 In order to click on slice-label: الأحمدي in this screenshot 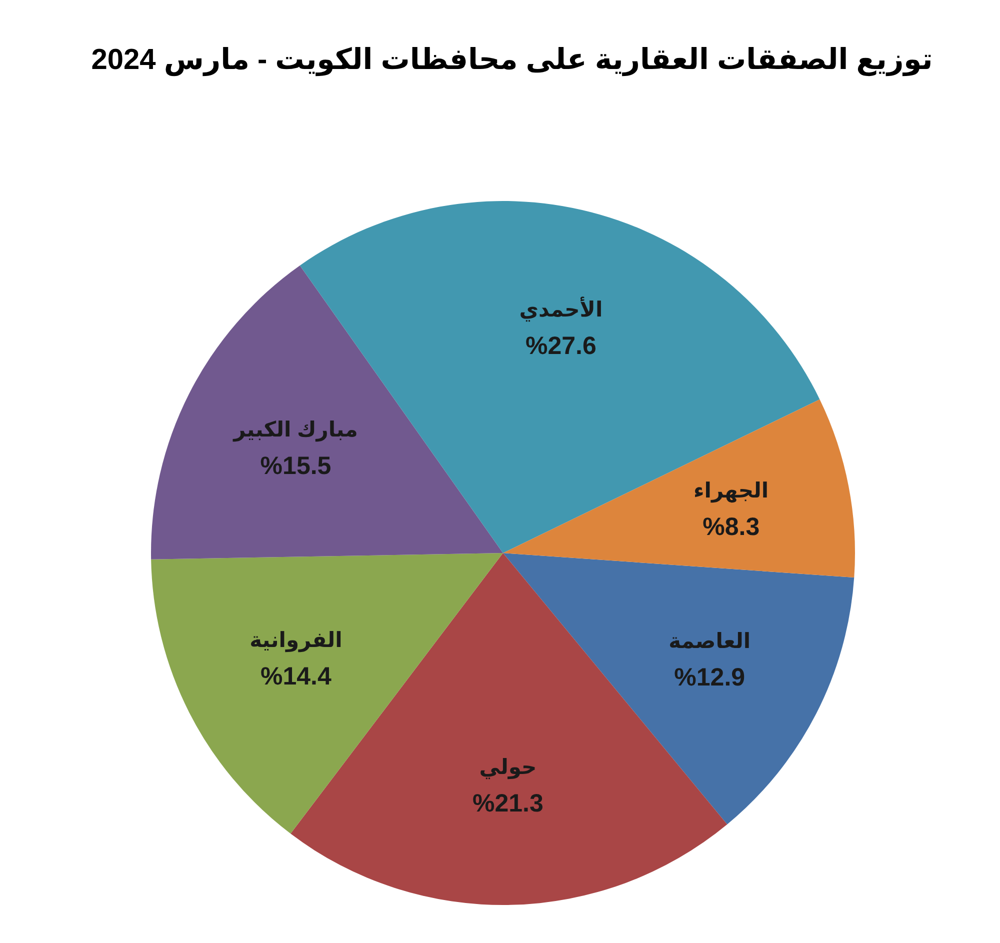, I will do `click(561, 309)`.